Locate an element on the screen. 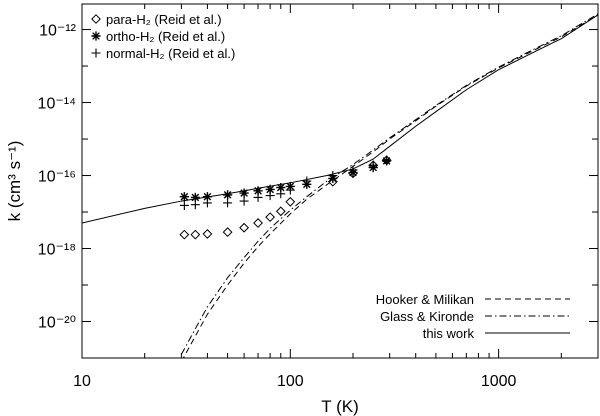 The height and width of the screenshot is (416, 600). y-tick-label: 10⁻¹² is located at coordinates (58, 31).